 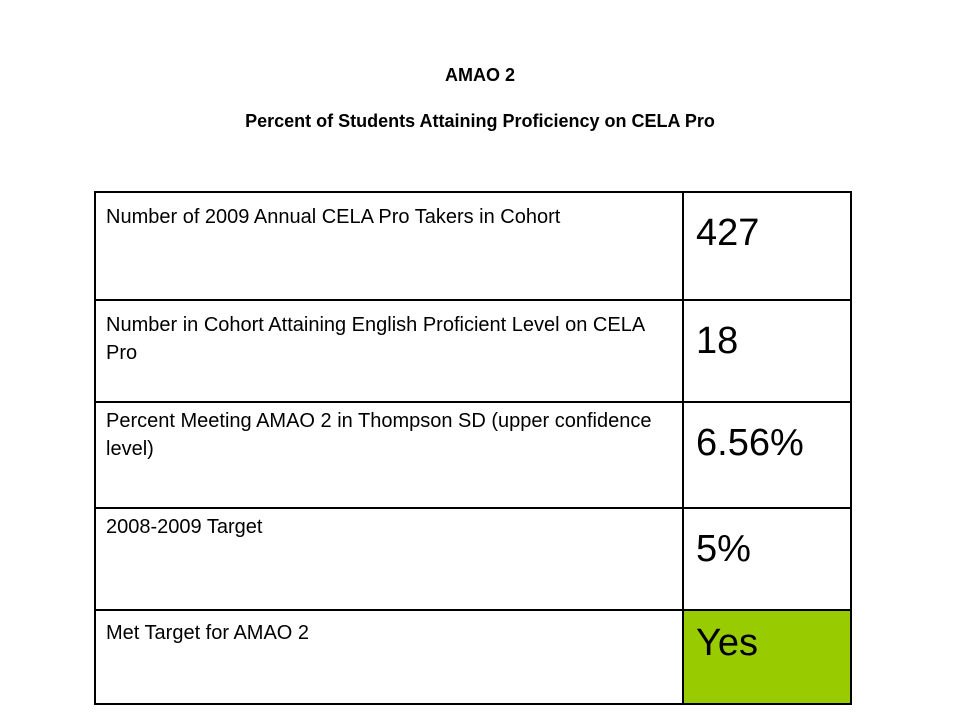 What do you see at coordinates (767, 246) in the screenshot?
I see `row-value: 427` at bounding box center [767, 246].